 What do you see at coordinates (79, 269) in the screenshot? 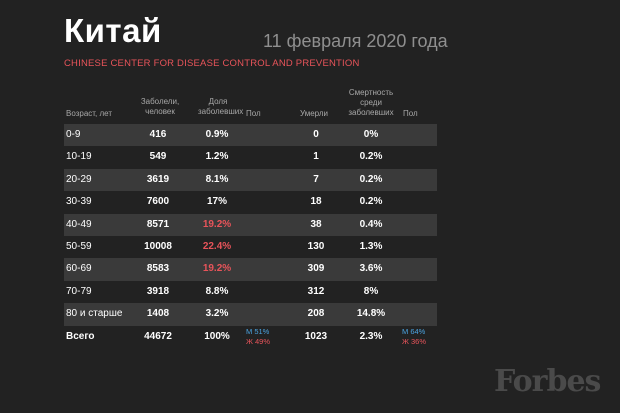
I see `age-group: 60-69` at bounding box center [79, 269].